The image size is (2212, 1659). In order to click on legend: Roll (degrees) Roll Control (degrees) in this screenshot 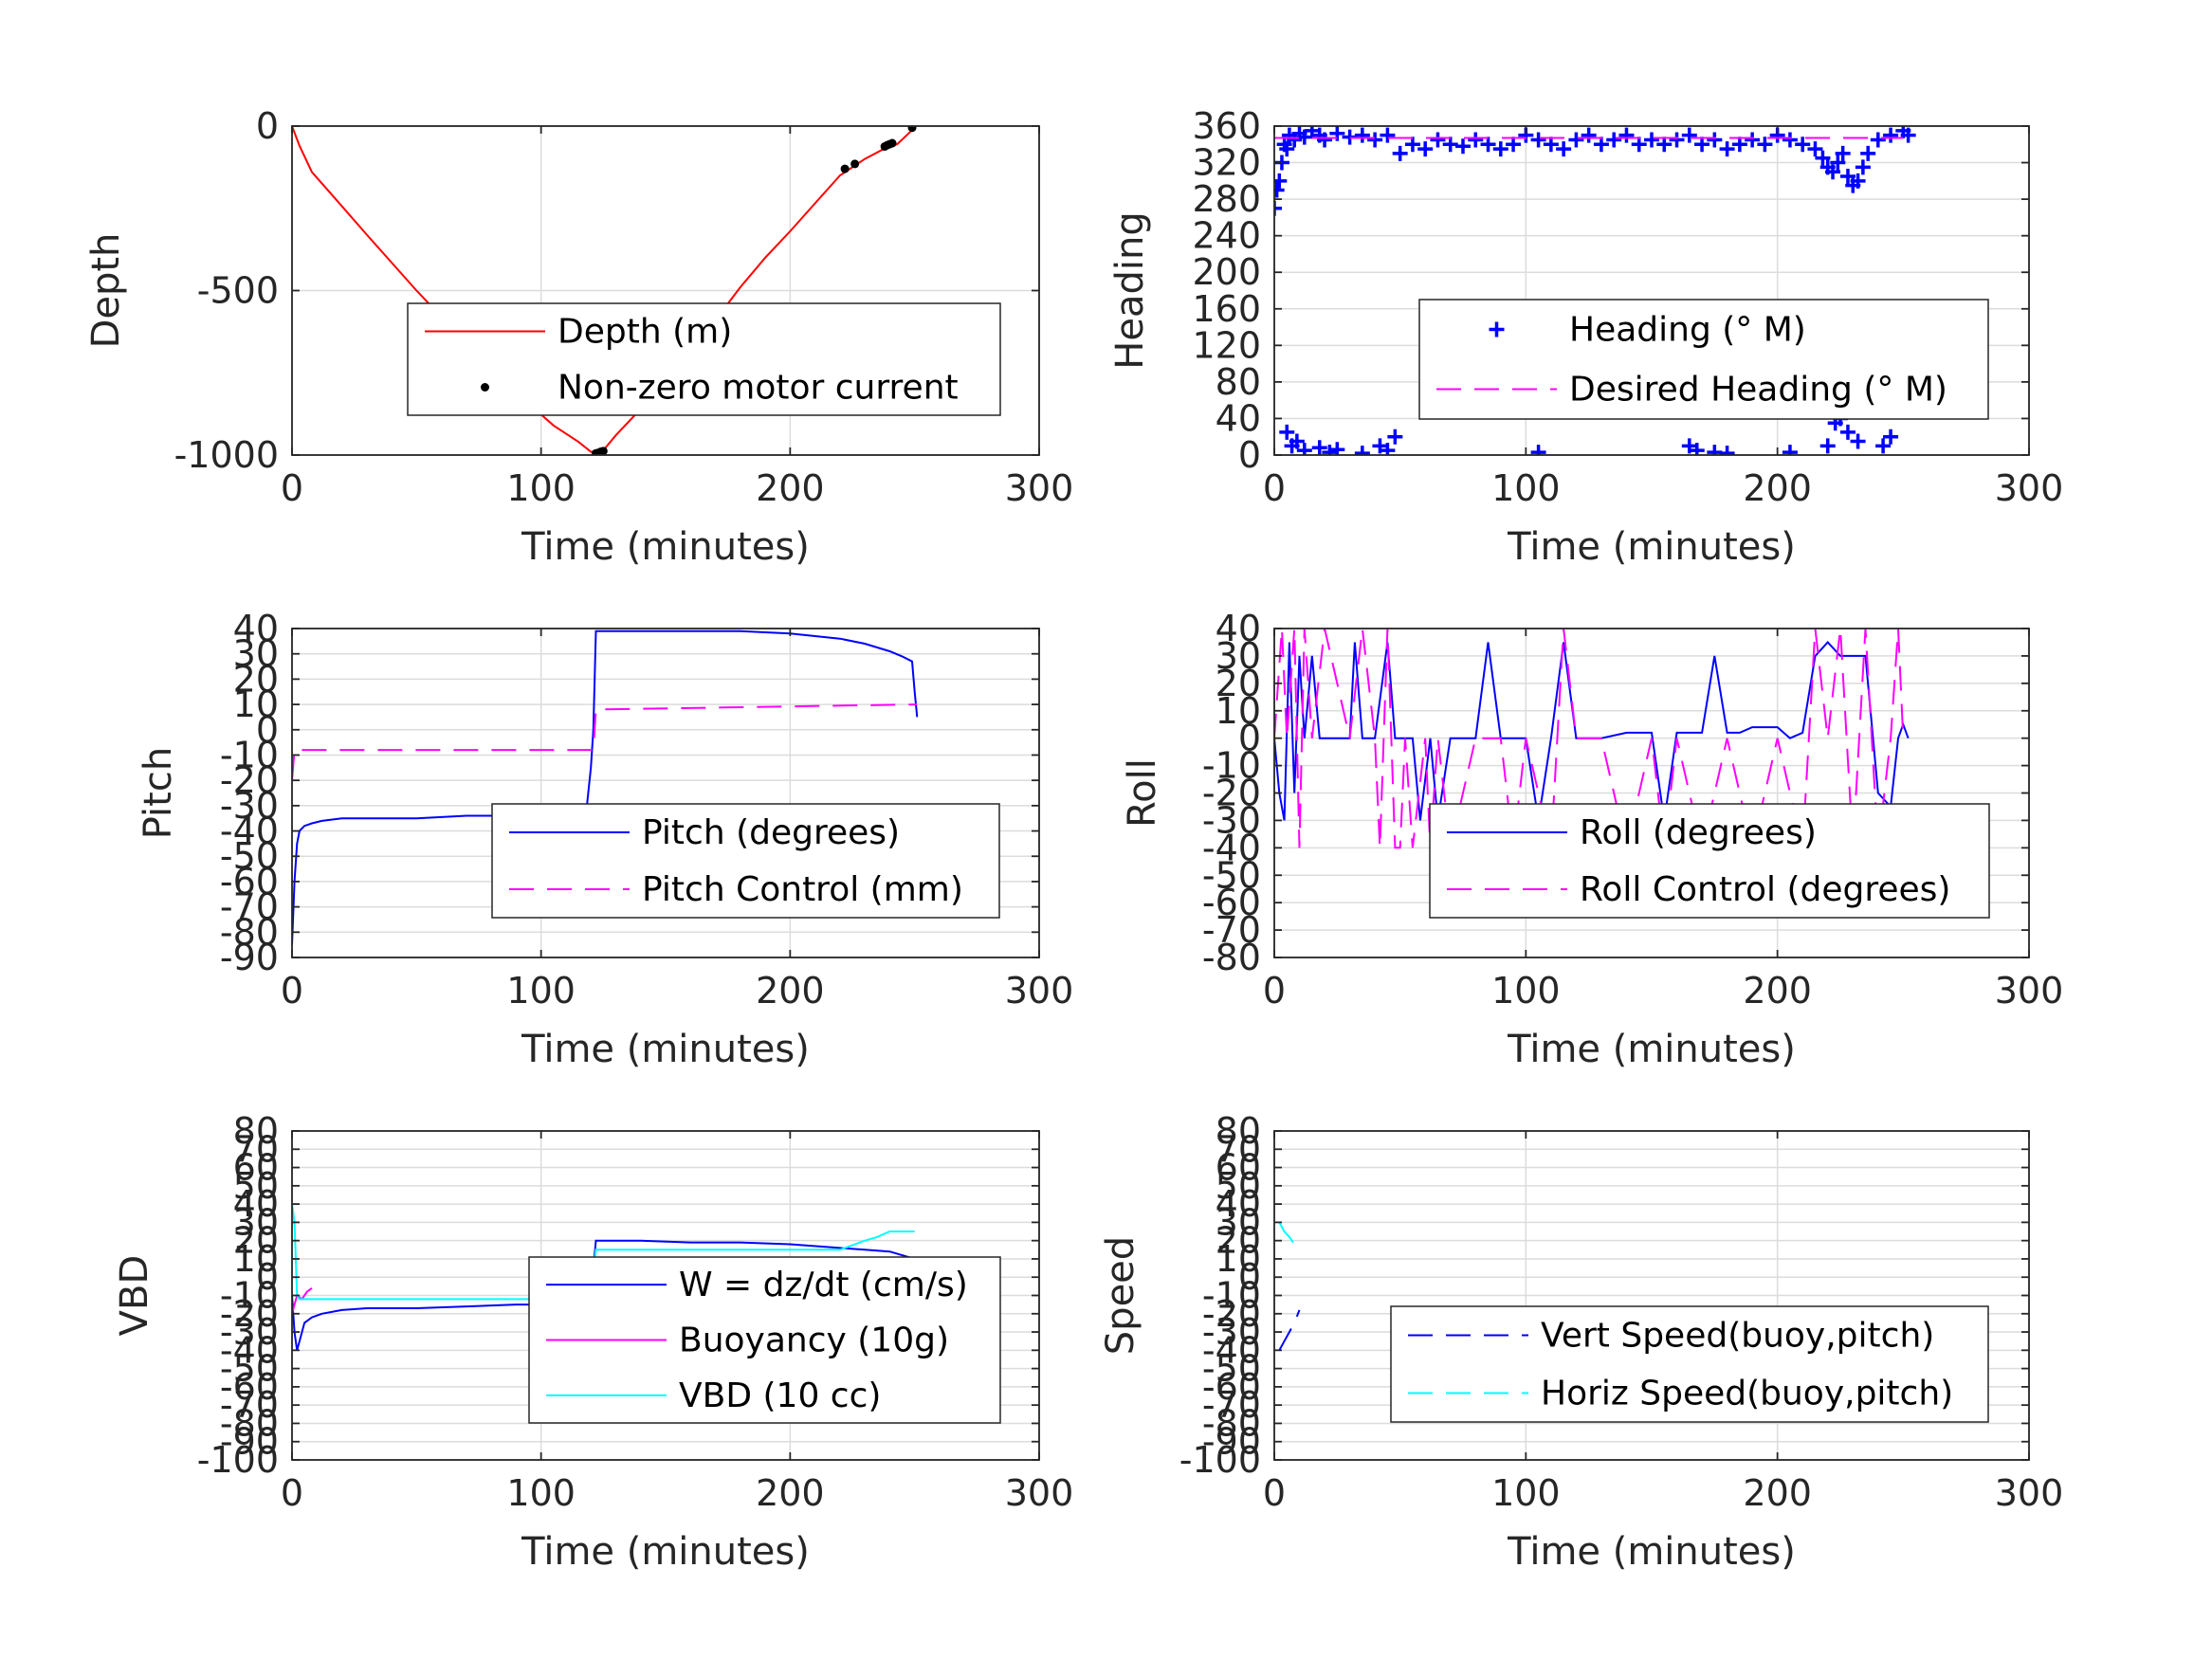, I will do `click(1709, 861)`.